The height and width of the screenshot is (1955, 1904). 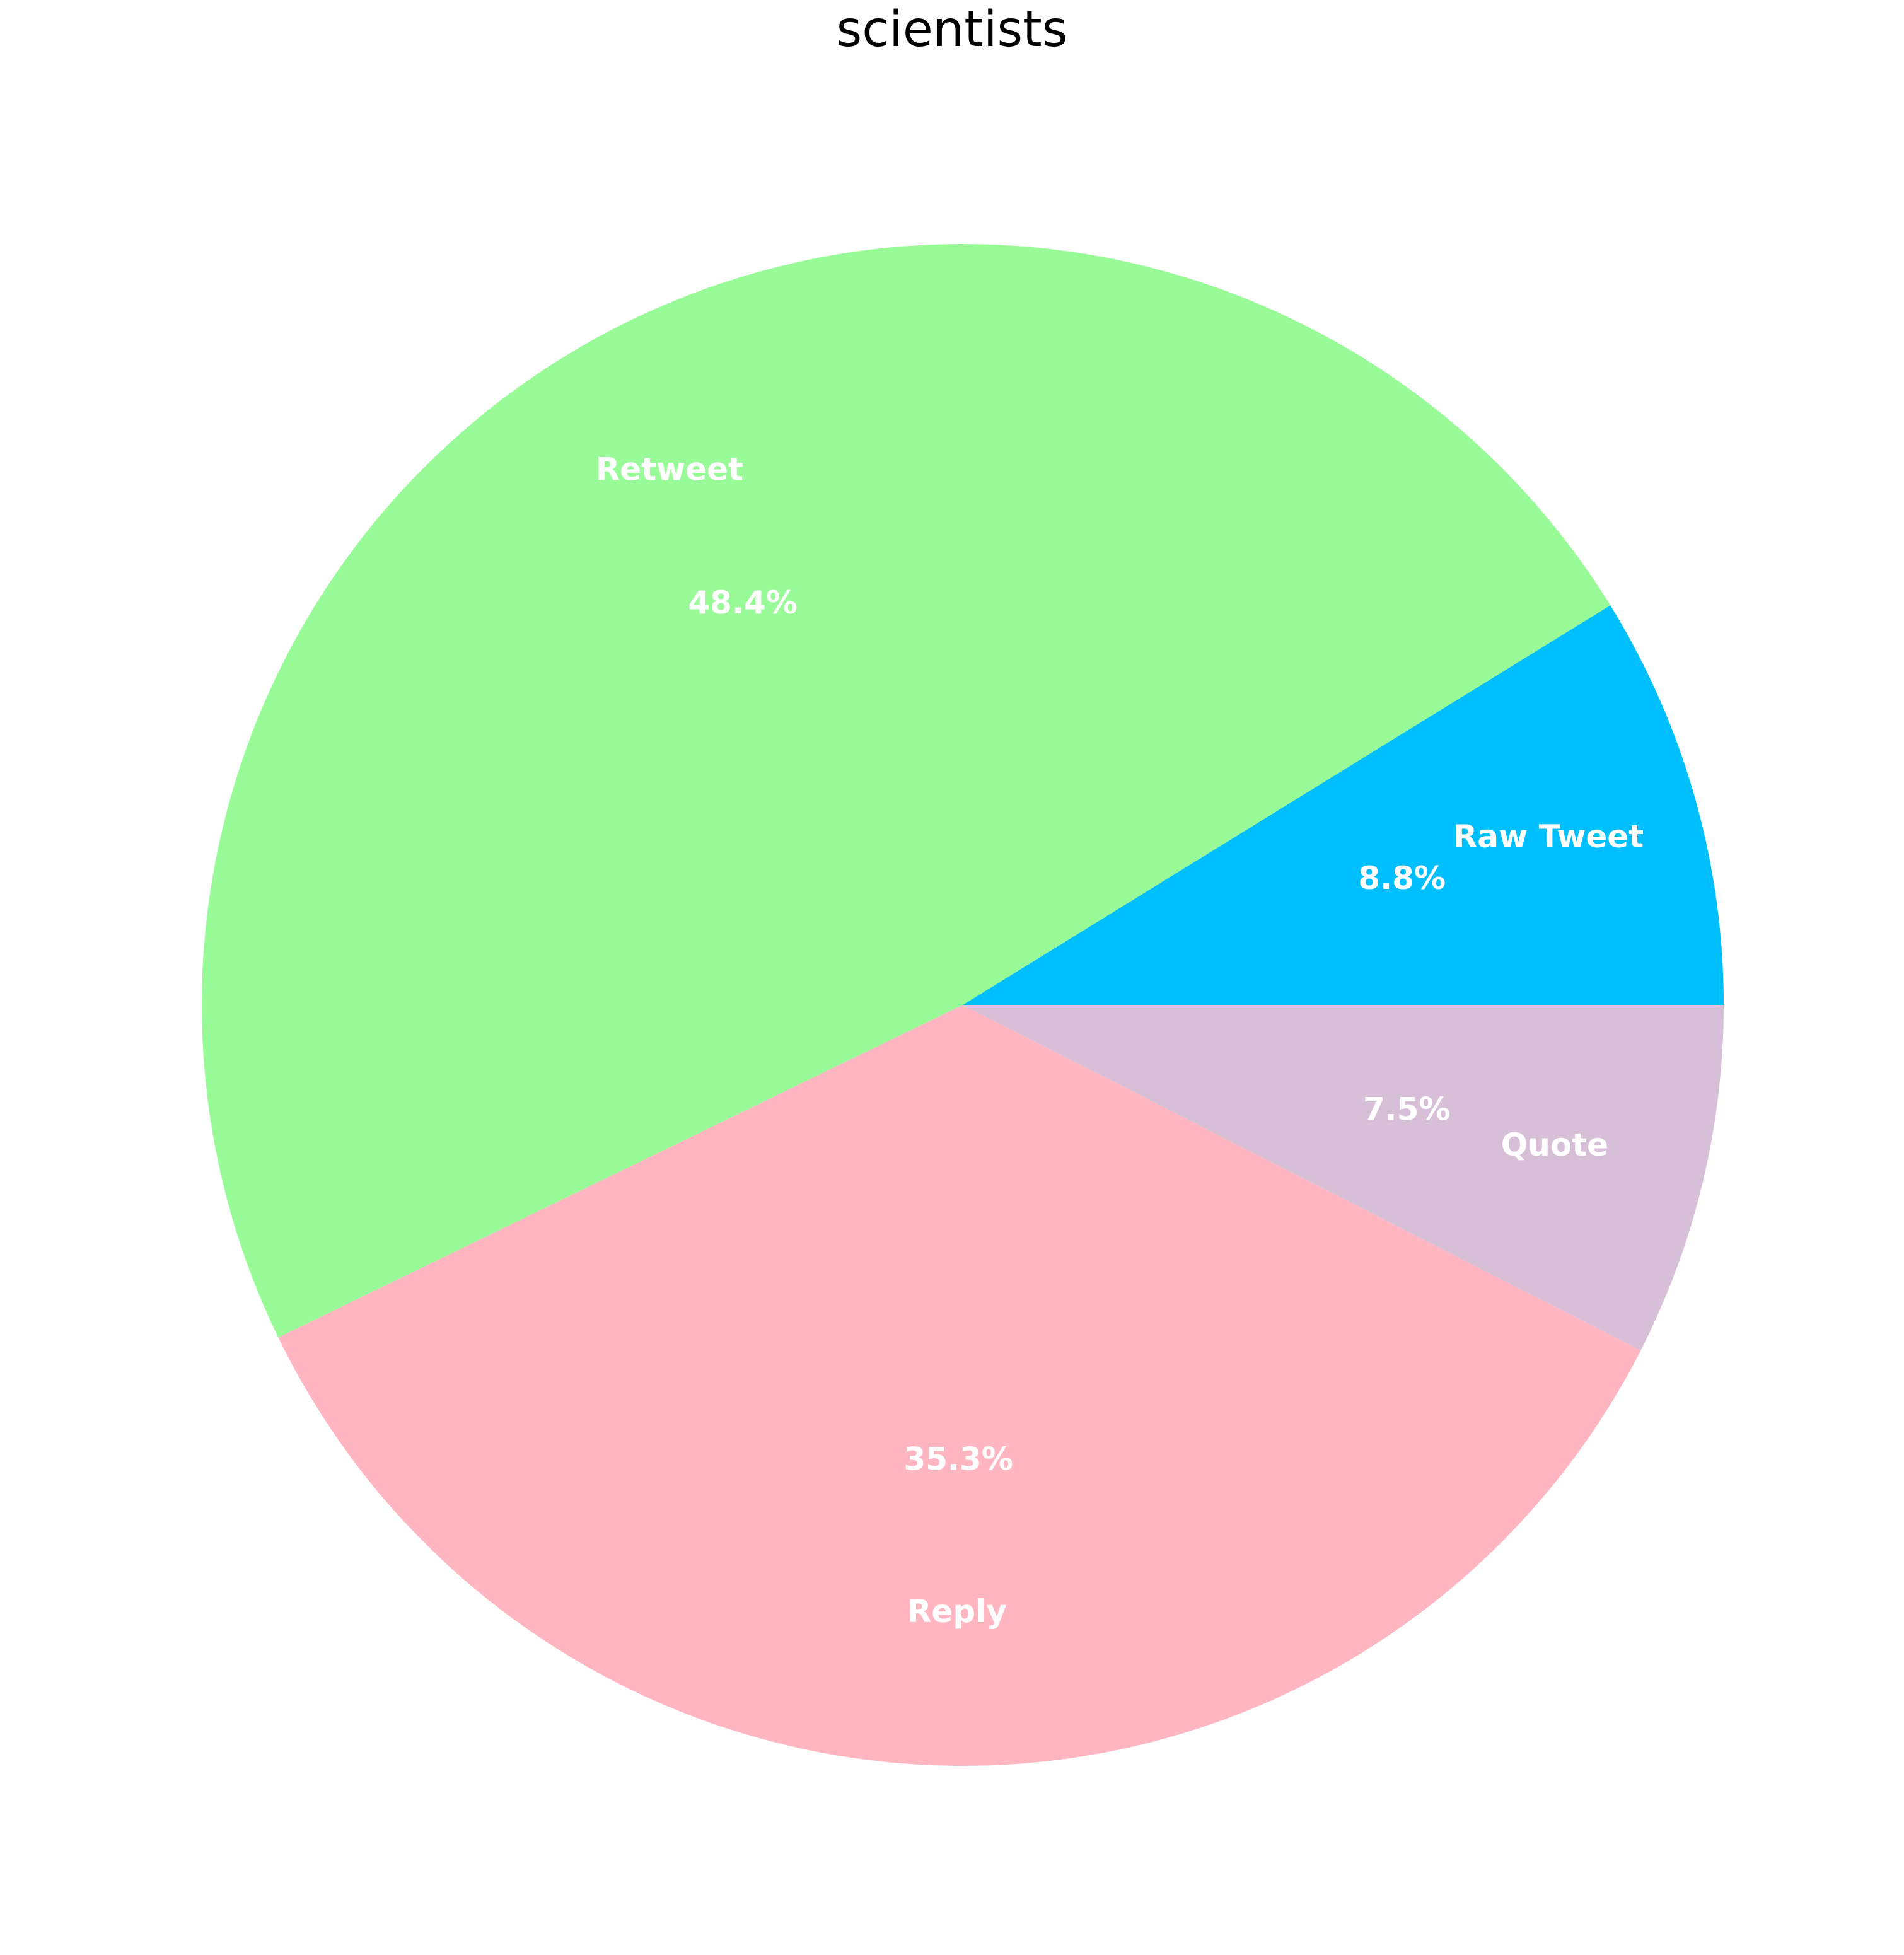 What do you see at coordinates (958, 1460) in the screenshot?
I see `slice-percent-label: 35.3%` at bounding box center [958, 1460].